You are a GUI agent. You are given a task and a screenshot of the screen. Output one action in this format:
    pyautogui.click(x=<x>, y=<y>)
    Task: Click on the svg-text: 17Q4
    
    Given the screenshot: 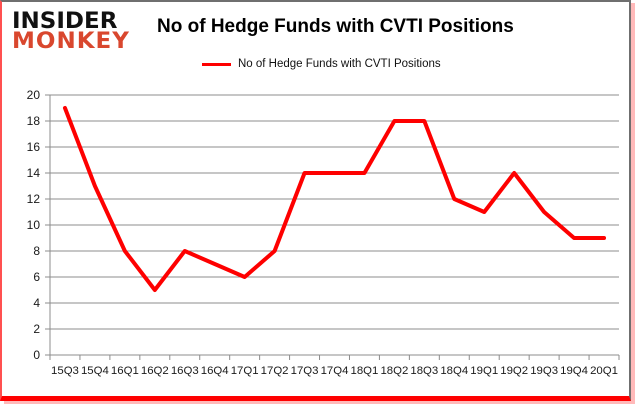 What is the action you would take?
    pyautogui.click(x=335, y=371)
    